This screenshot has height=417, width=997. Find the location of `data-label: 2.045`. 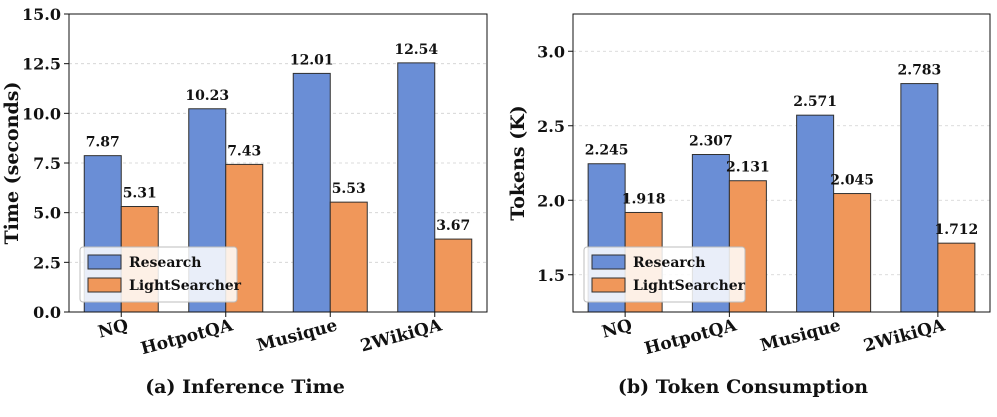

data-label: 2.045 is located at coordinates (852, 181).